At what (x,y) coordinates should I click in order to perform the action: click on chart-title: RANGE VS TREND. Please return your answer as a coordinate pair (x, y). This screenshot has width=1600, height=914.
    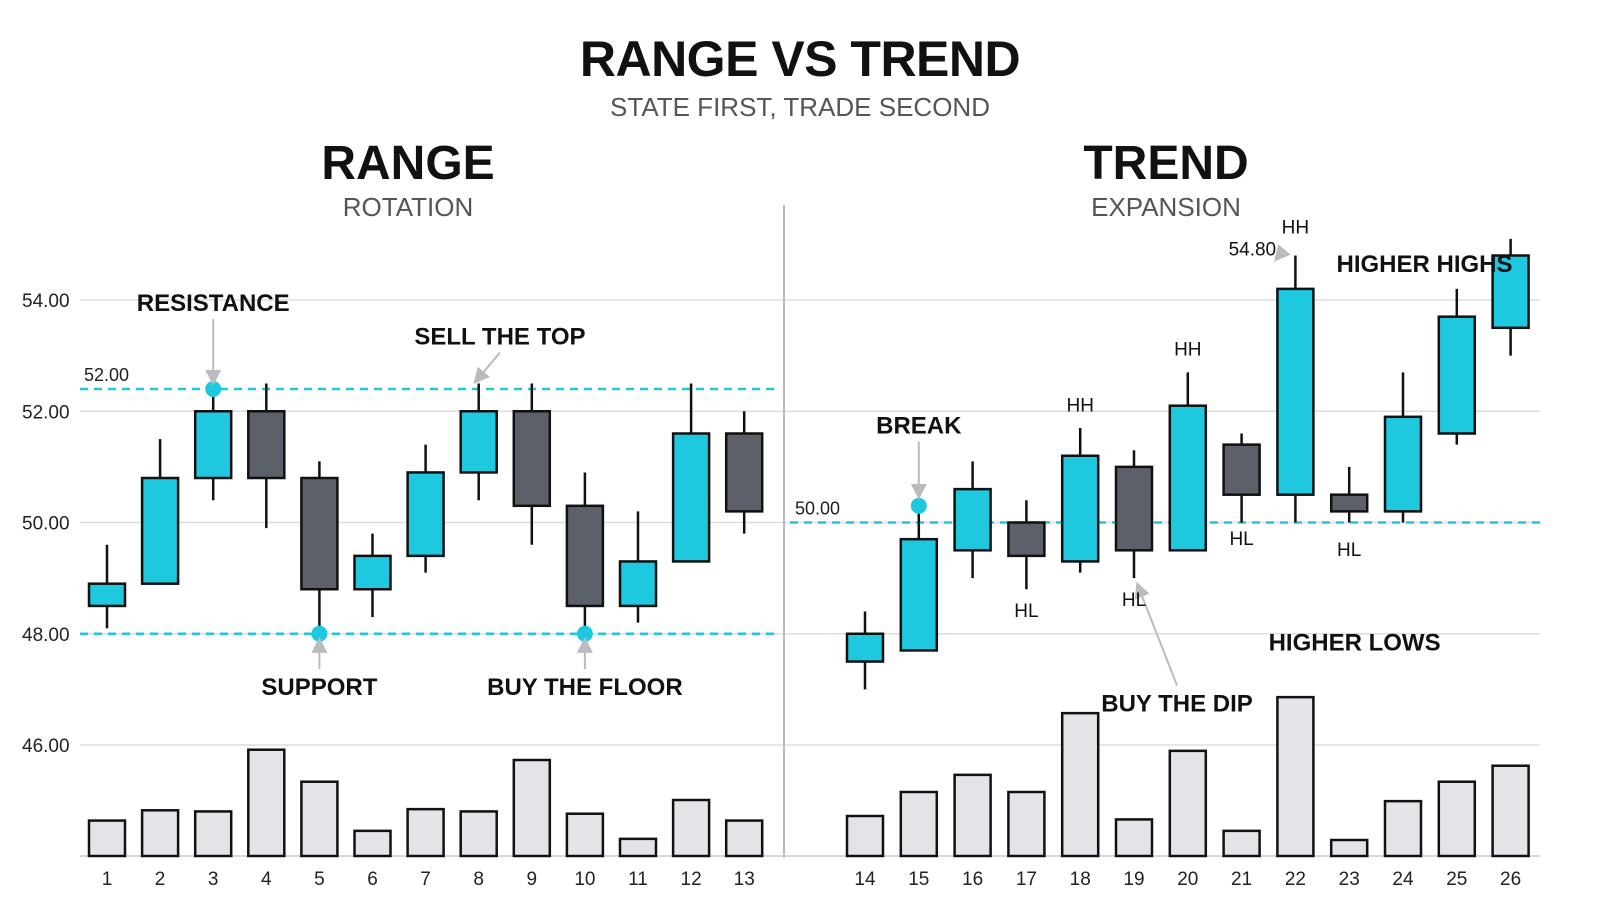
    Looking at the image, I should click on (800, 59).